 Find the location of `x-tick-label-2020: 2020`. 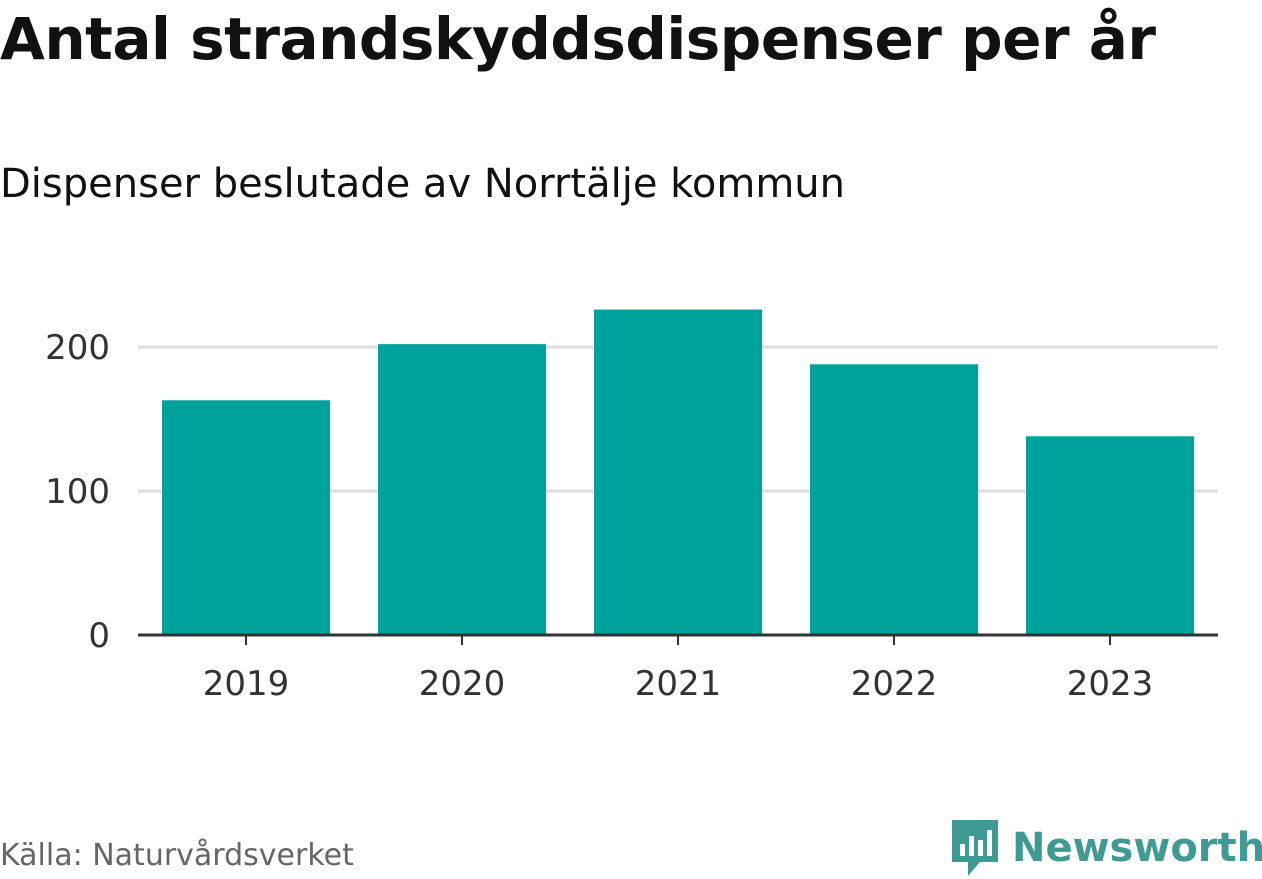

x-tick-label-2020: 2020 is located at coordinates (462, 684).